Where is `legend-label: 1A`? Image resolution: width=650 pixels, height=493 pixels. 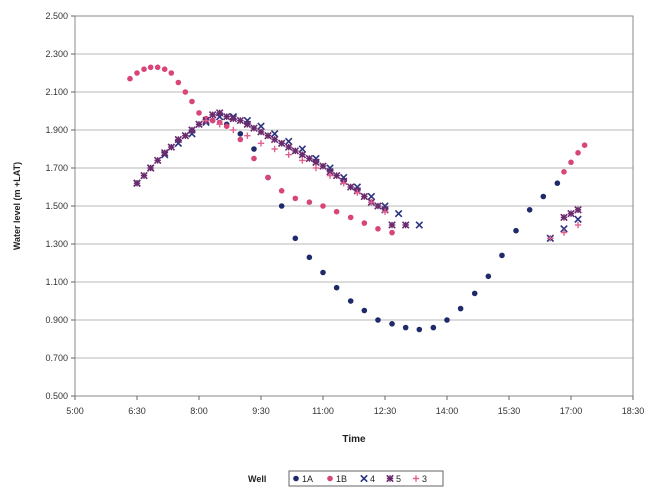
legend-label: 1A is located at coordinates (307, 479).